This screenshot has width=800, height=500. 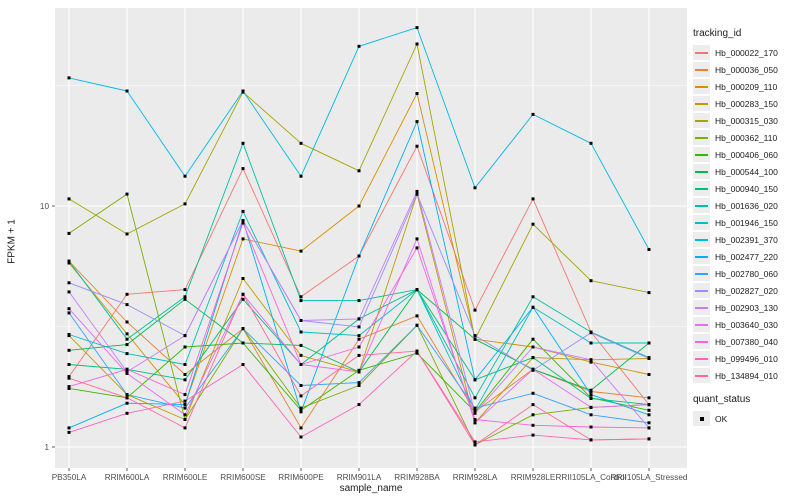 I want to click on legend-item-label: Hb_000406_060, so click(x=746, y=154).